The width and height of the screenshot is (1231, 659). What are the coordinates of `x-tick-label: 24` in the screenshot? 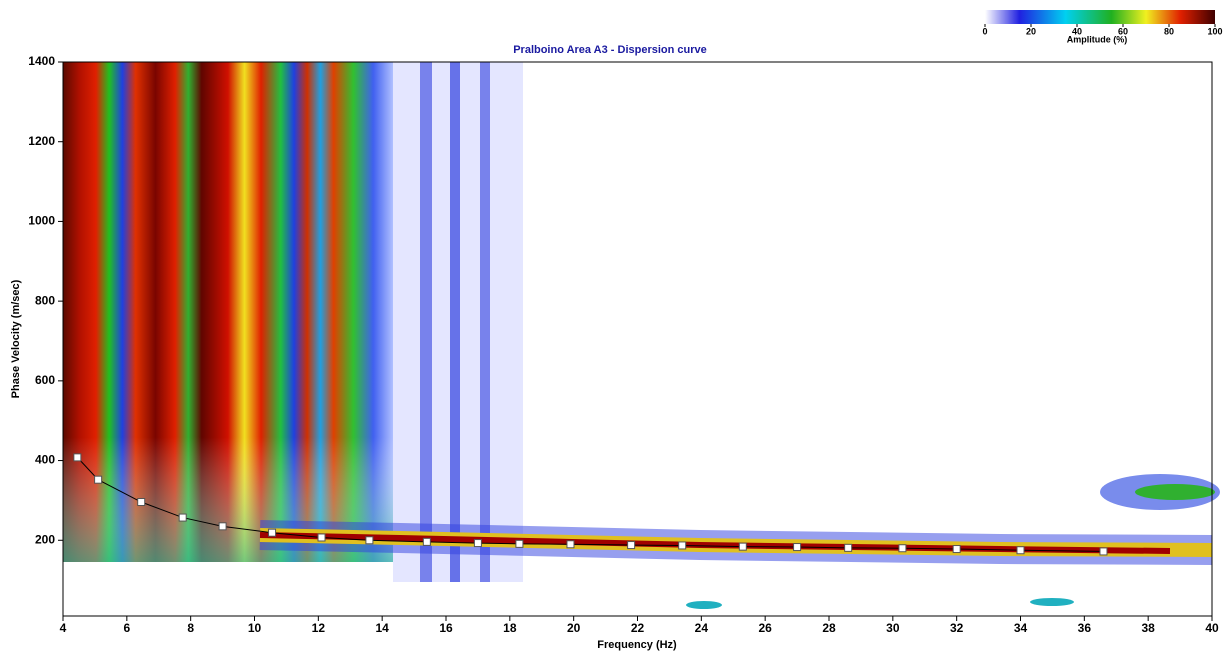 It's located at (702, 628).